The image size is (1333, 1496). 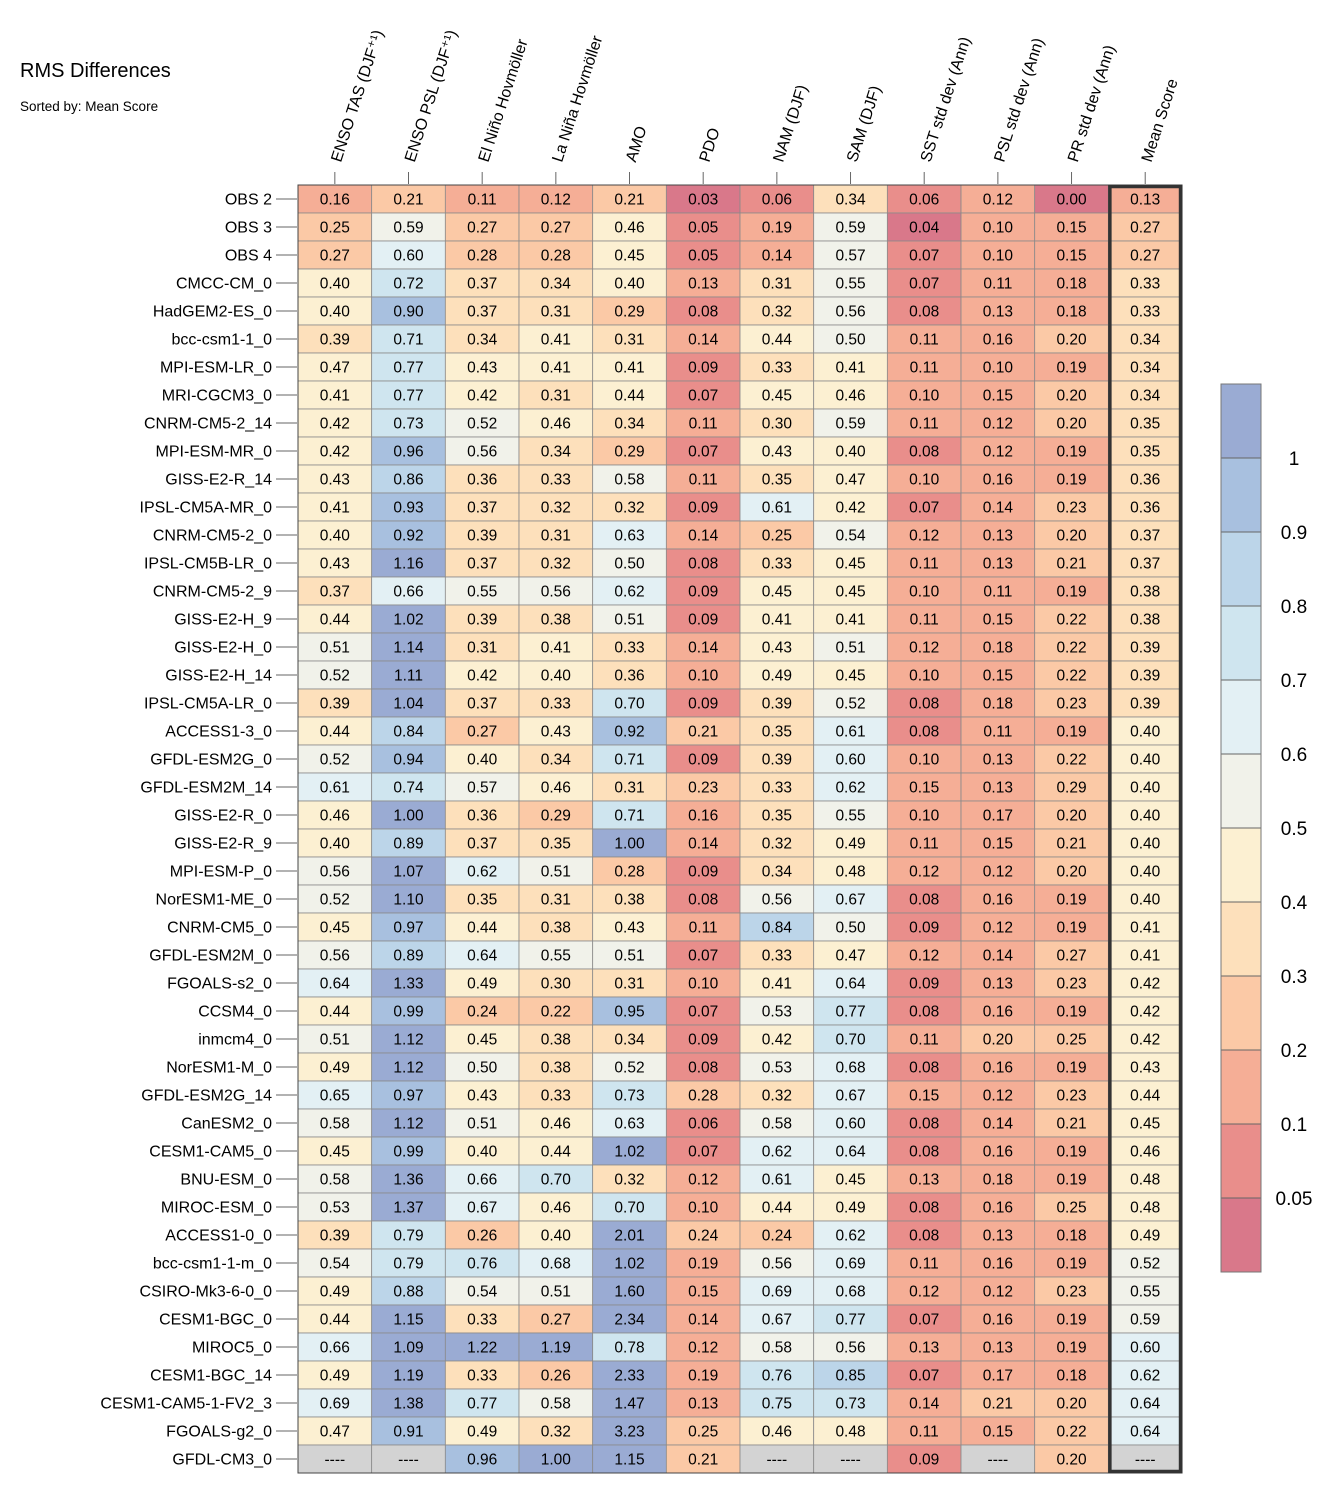 What do you see at coordinates (211, 760) in the screenshot?
I see `row-label: GFDL-ESM2G_0` at bounding box center [211, 760].